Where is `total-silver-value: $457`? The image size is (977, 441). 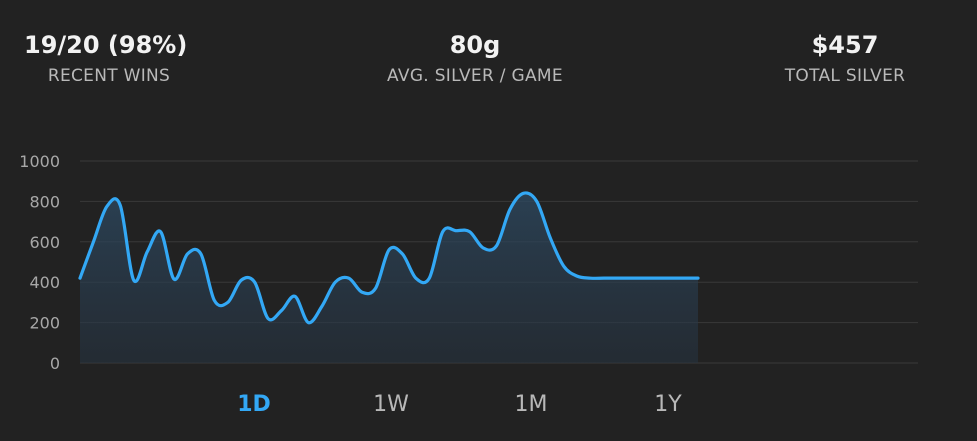
total-silver-value: $457 is located at coordinates (845, 45).